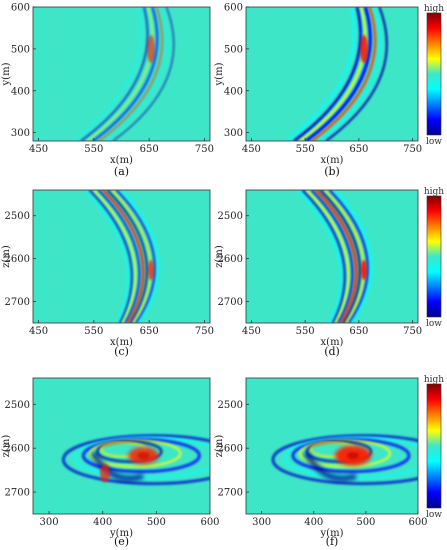 The image size is (447, 550). What do you see at coordinates (434, 256) in the screenshot?
I see `colorbar-d` at bounding box center [434, 256].